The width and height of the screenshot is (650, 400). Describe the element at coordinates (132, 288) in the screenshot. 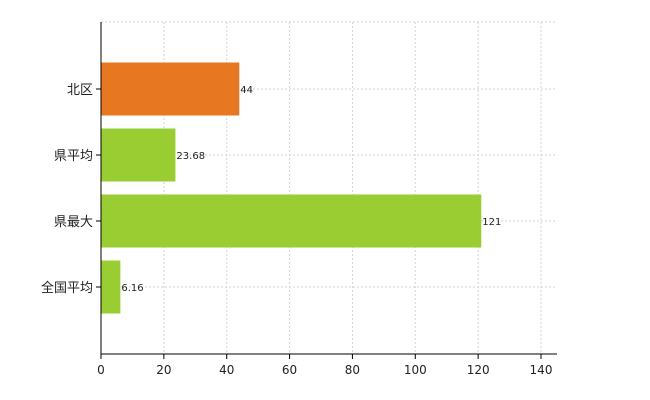

I see `data-label-3: 6.16` at that location.